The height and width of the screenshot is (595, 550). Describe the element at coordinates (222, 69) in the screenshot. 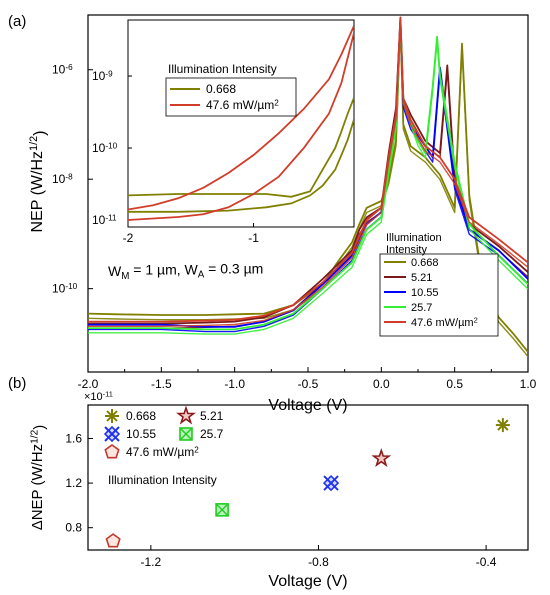

I see `inset-legend-title: Illumination Intensity` at that location.